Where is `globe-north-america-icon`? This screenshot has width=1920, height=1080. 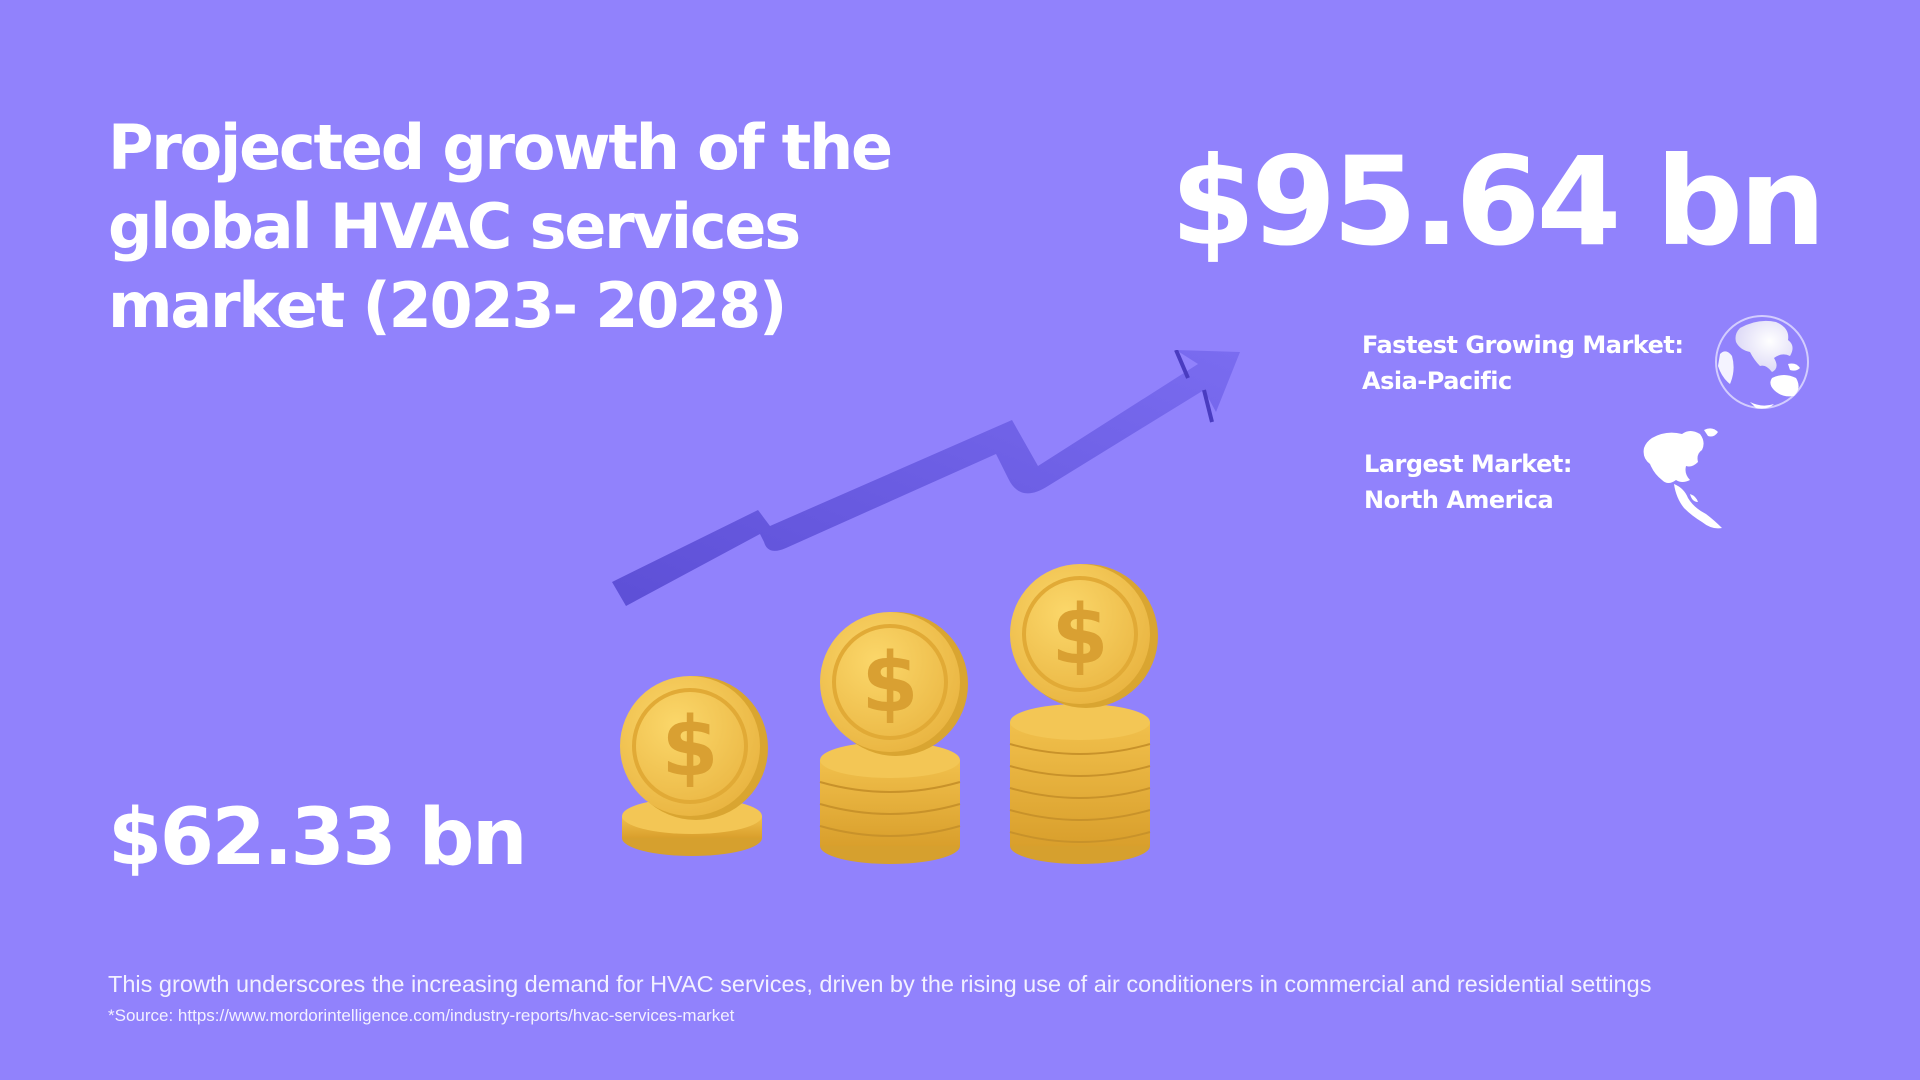
globe-north-america-icon is located at coordinates (1682, 478).